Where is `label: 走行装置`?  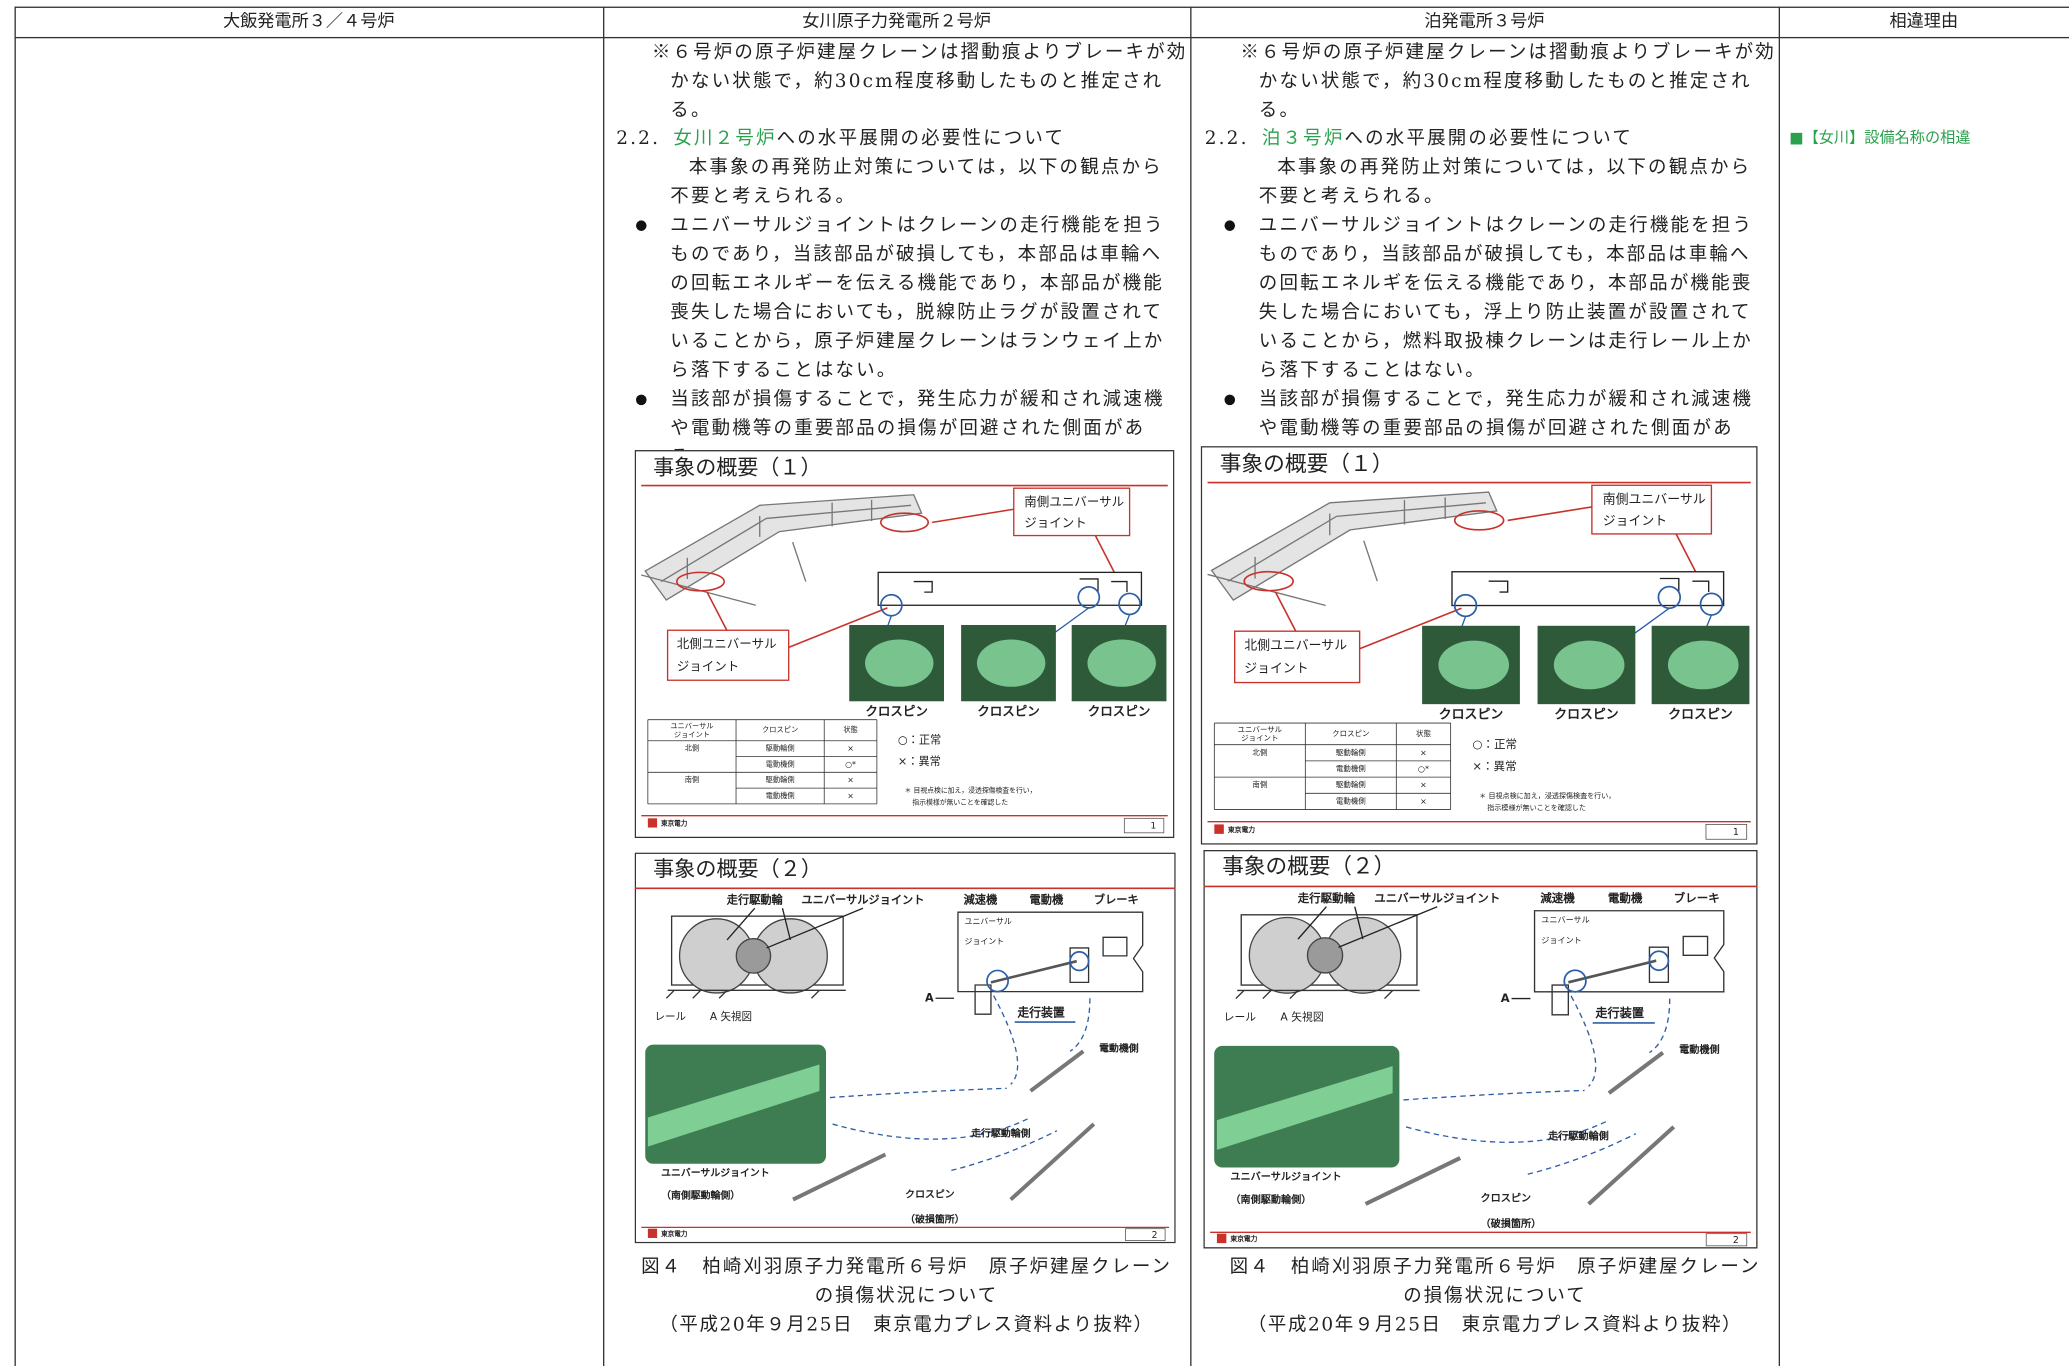 label: 走行装置 is located at coordinates (1040, 1012).